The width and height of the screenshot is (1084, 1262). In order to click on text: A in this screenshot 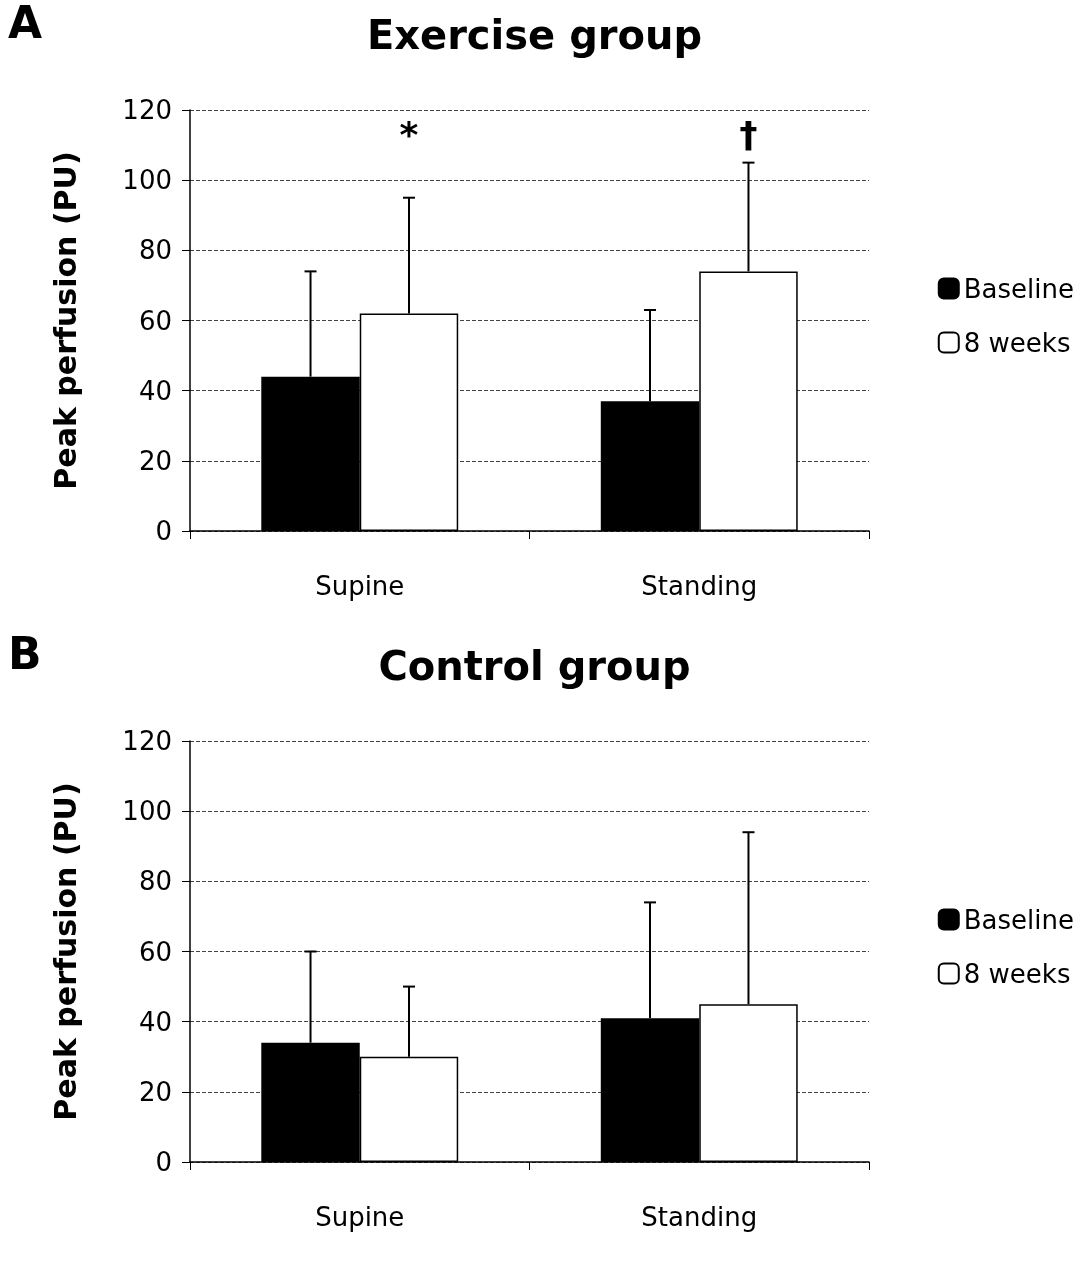, I will do `click(25, 24)`.